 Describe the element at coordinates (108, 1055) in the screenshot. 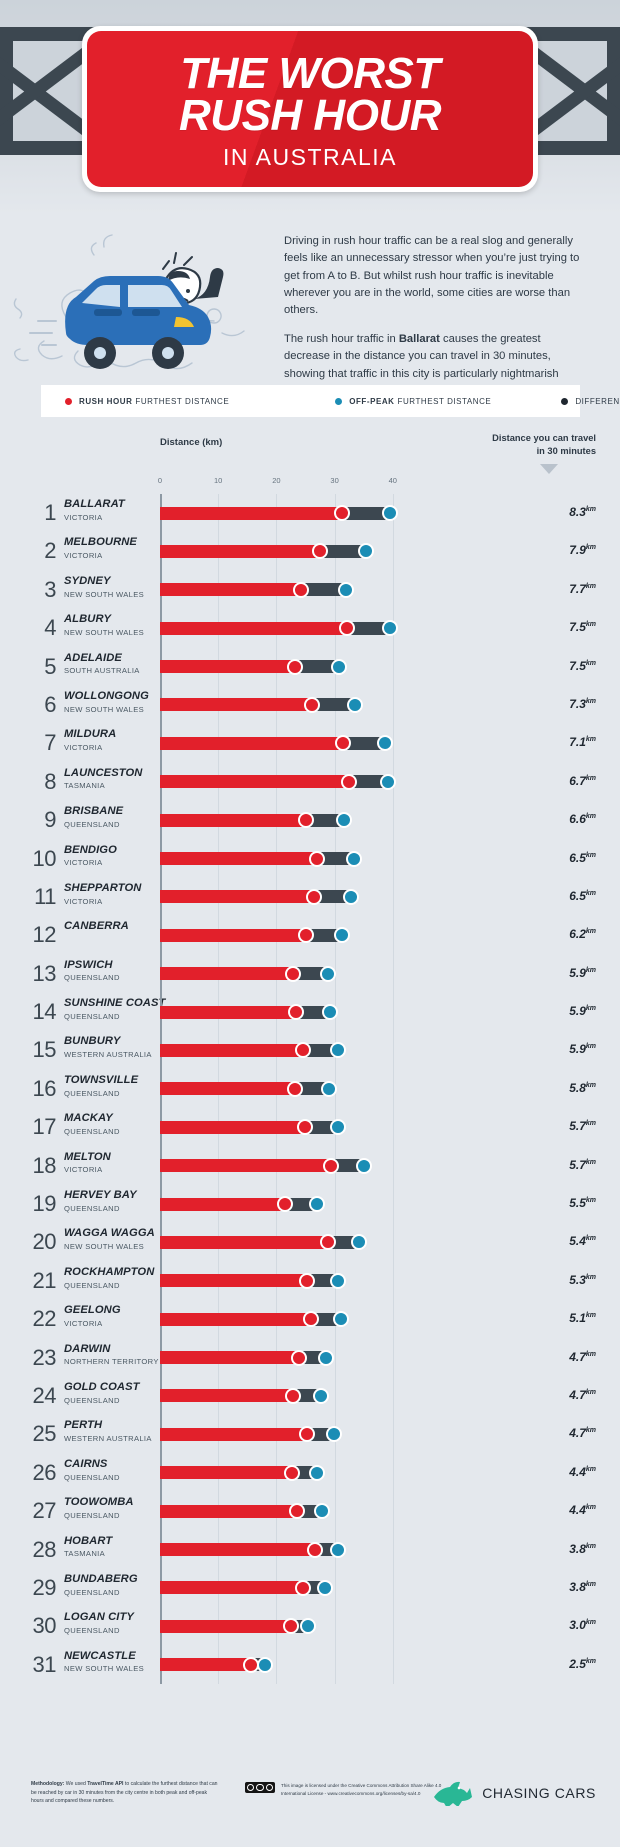

I see `row-state-name: WESTERN AUSTRALIA` at that location.